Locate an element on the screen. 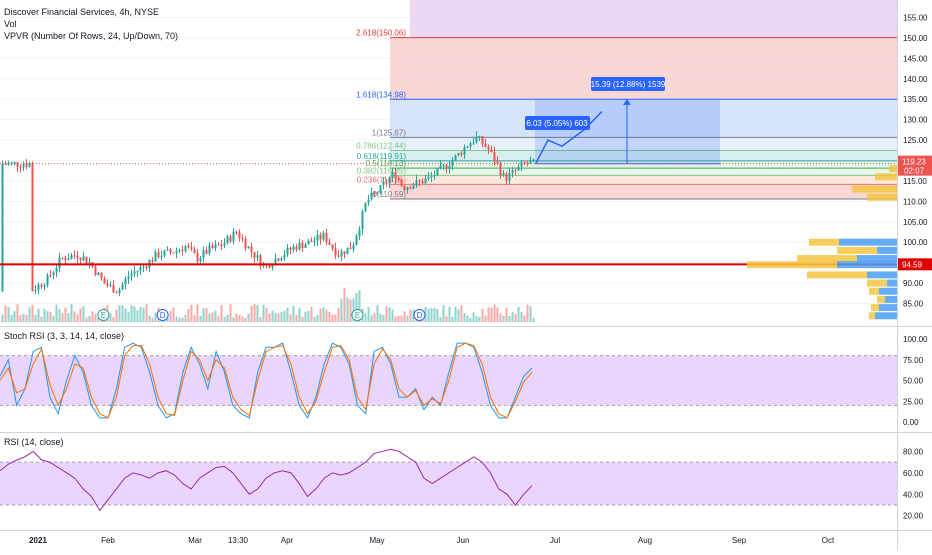 The width and height of the screenshot is (932, 555). volume-legend: Vol is located at coordinates (10, 24).